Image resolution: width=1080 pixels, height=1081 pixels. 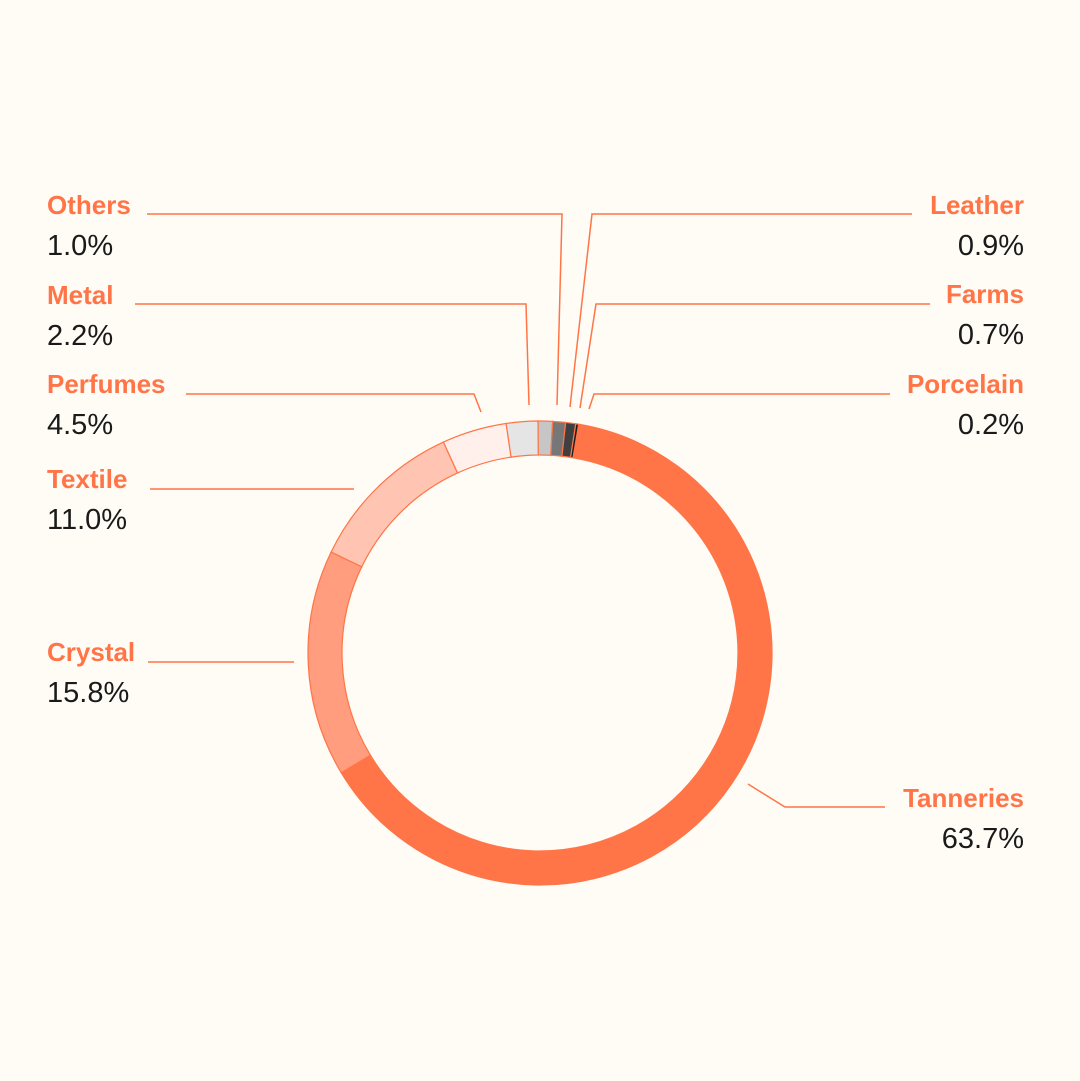 What do you see at coordinates (977, 205) in the screenshot?
I see `label-name-leather: Leather` at bounding box center [977, 205].